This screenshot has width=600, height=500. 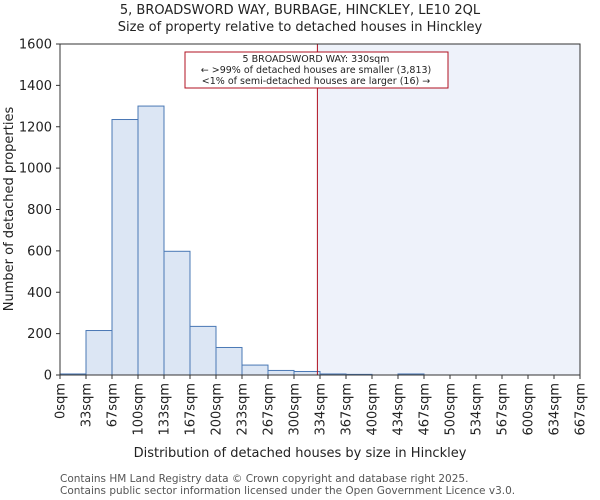 What do you see at coordinates (347, 409) in the screenshot?
I see `x-tick-label: 367sqm` at bounding box center [347, 409].